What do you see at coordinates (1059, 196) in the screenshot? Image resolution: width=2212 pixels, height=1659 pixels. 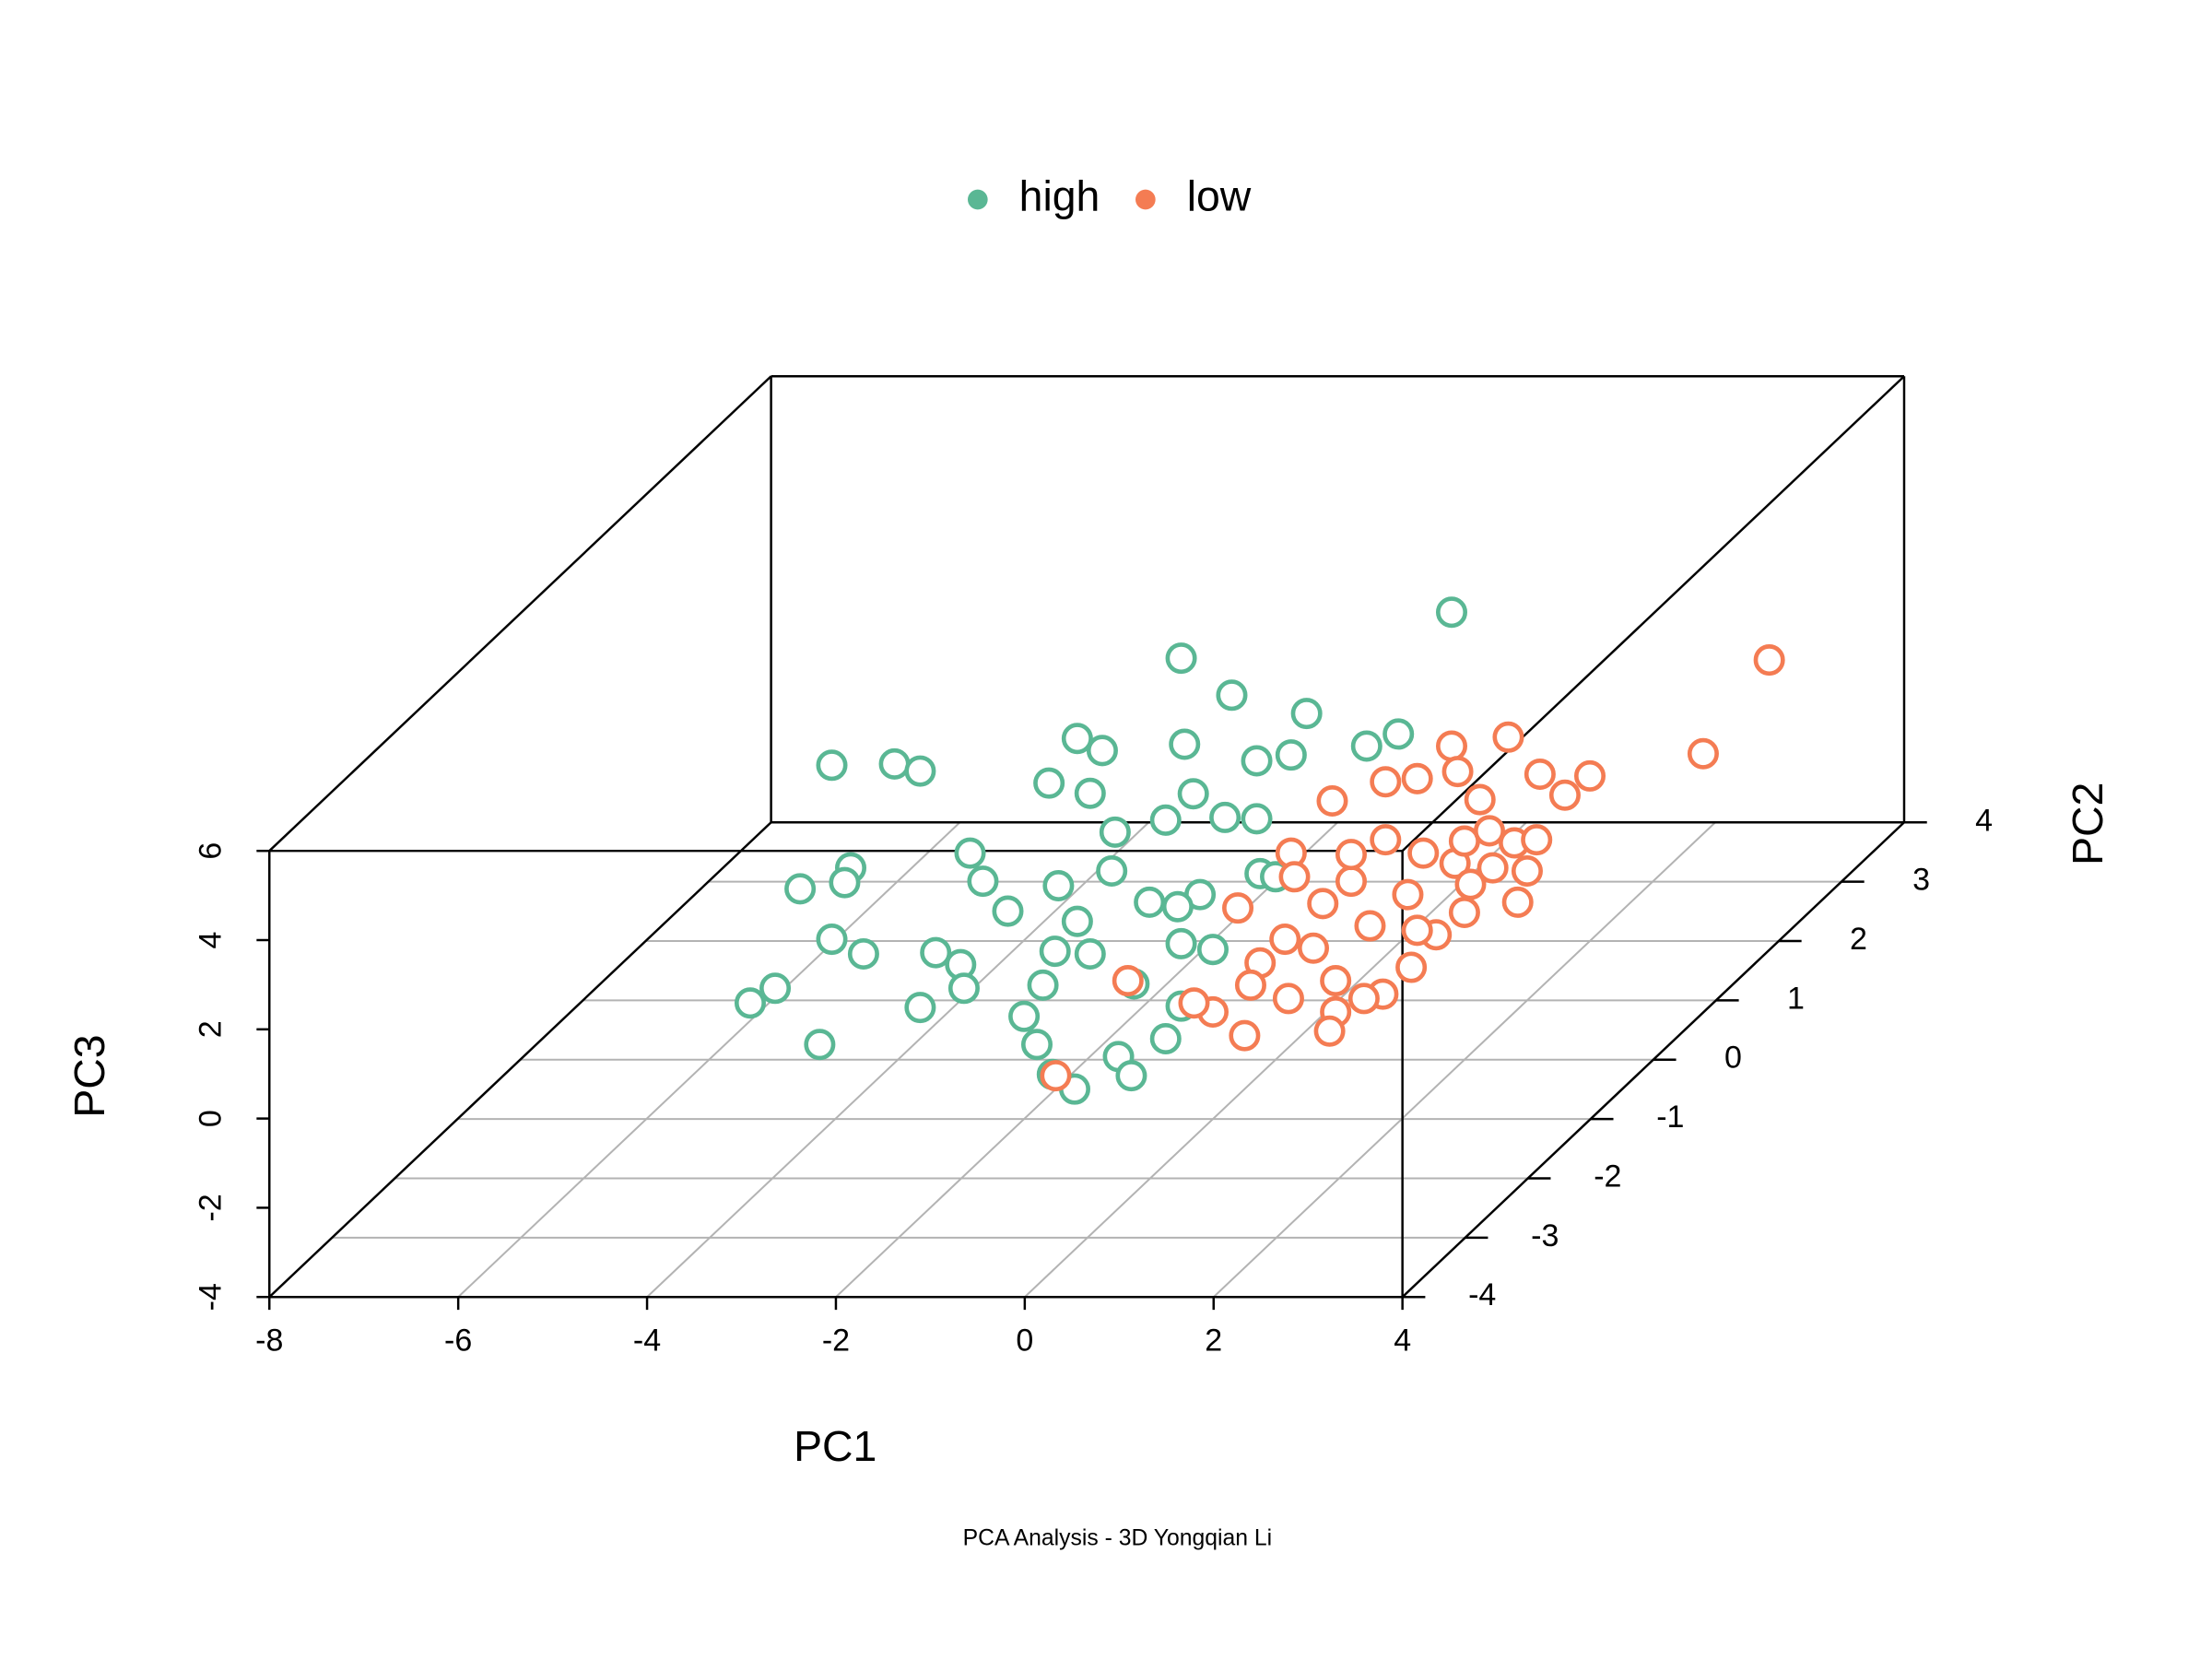 I see `legend-label: high` at bounding box center [1059, 196].